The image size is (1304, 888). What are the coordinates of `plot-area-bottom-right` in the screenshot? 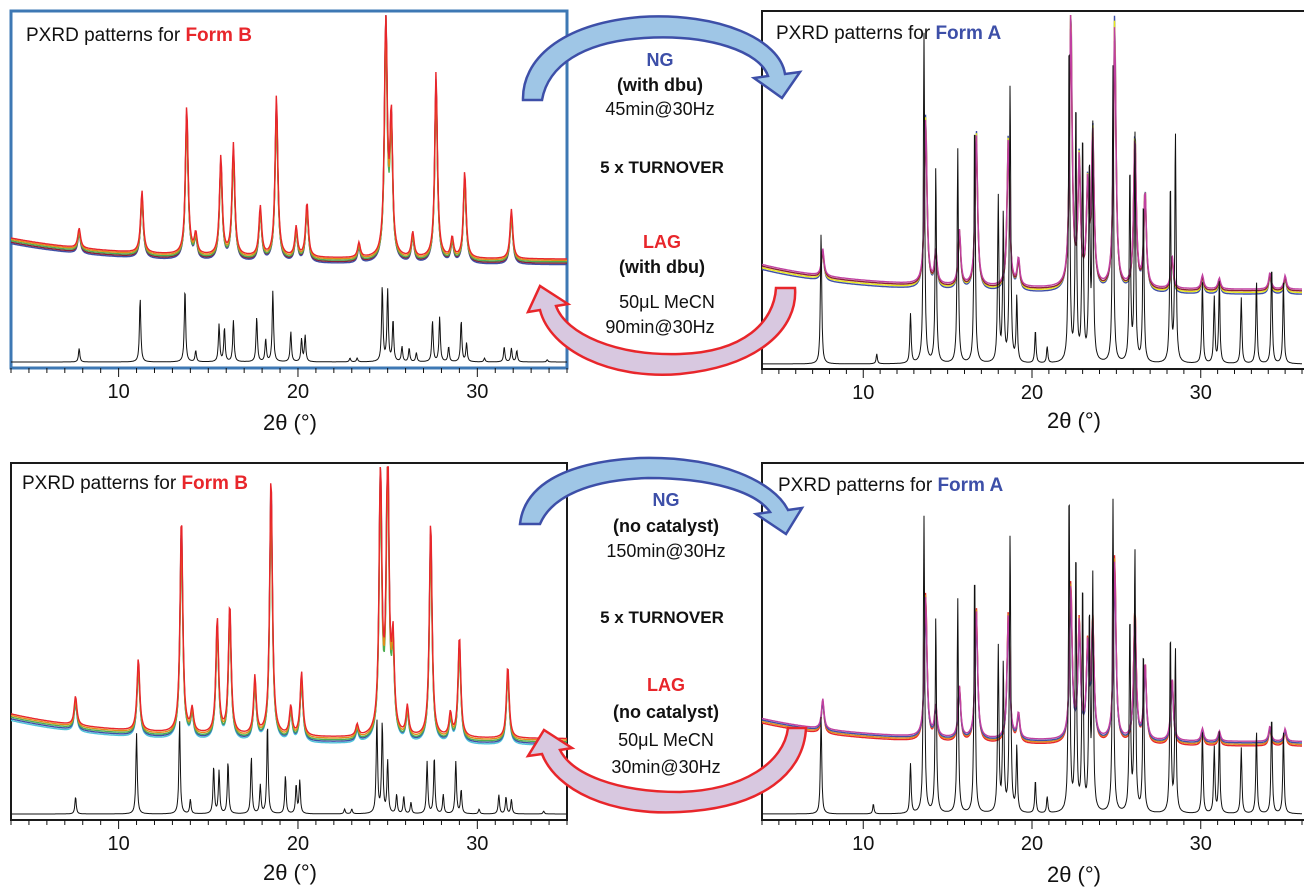 It's located at (1032, 656).